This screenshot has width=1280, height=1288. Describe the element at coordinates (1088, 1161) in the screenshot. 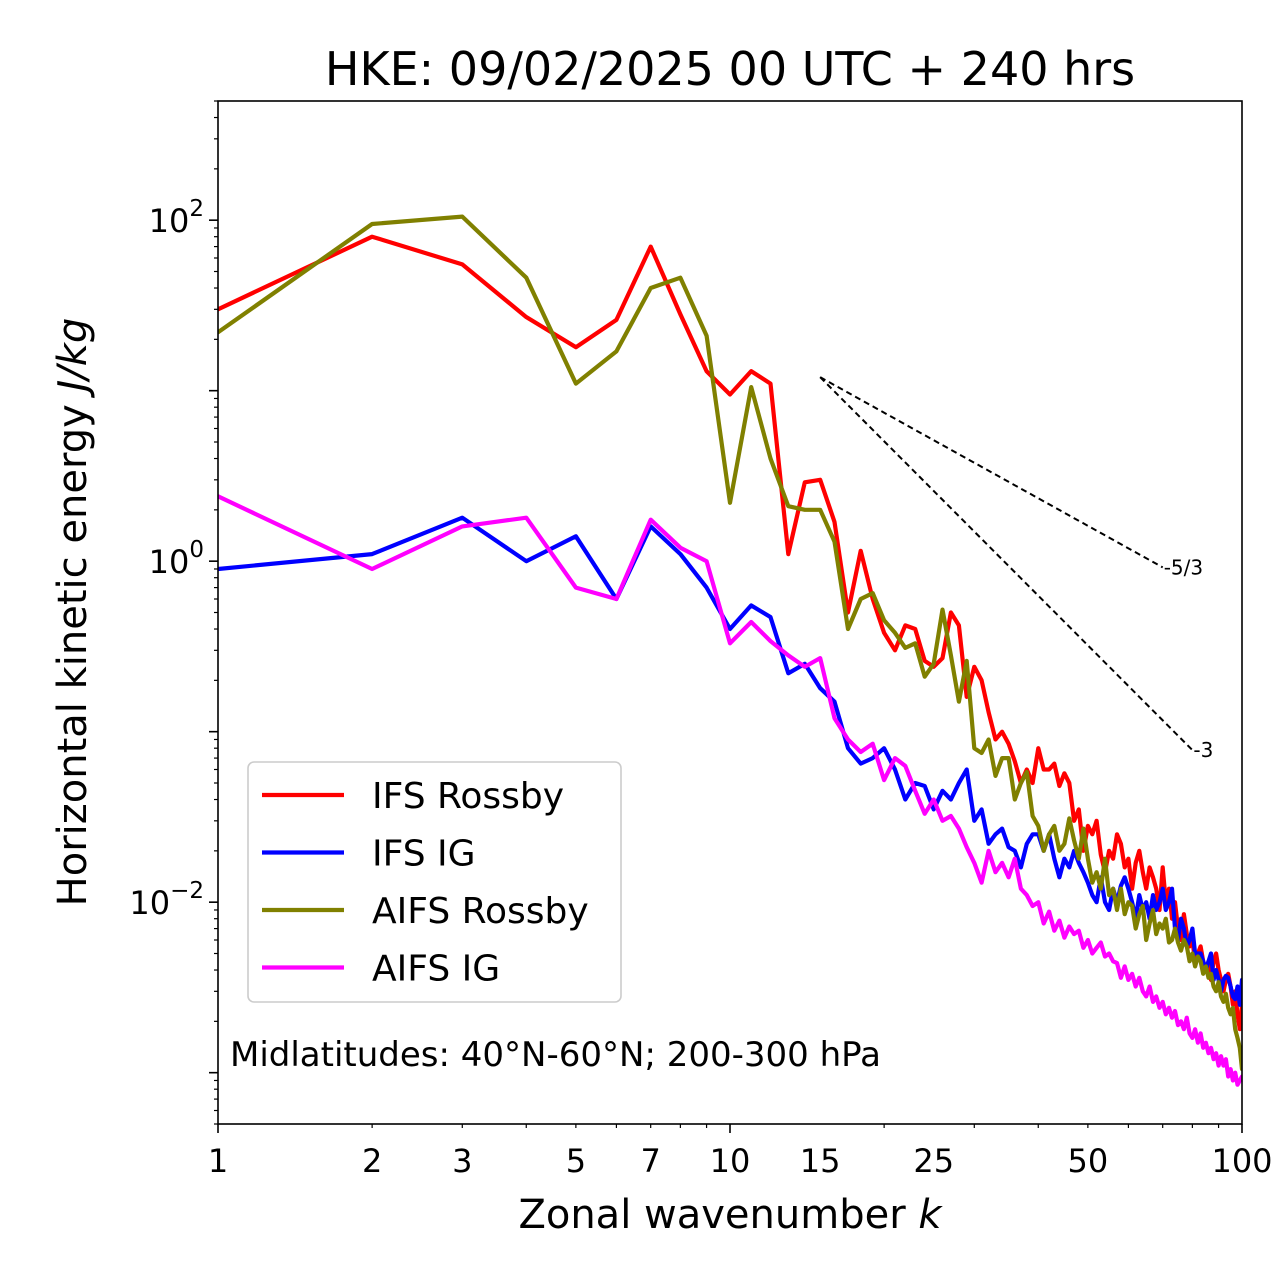

I see `x-tick-label: 50` at that location.